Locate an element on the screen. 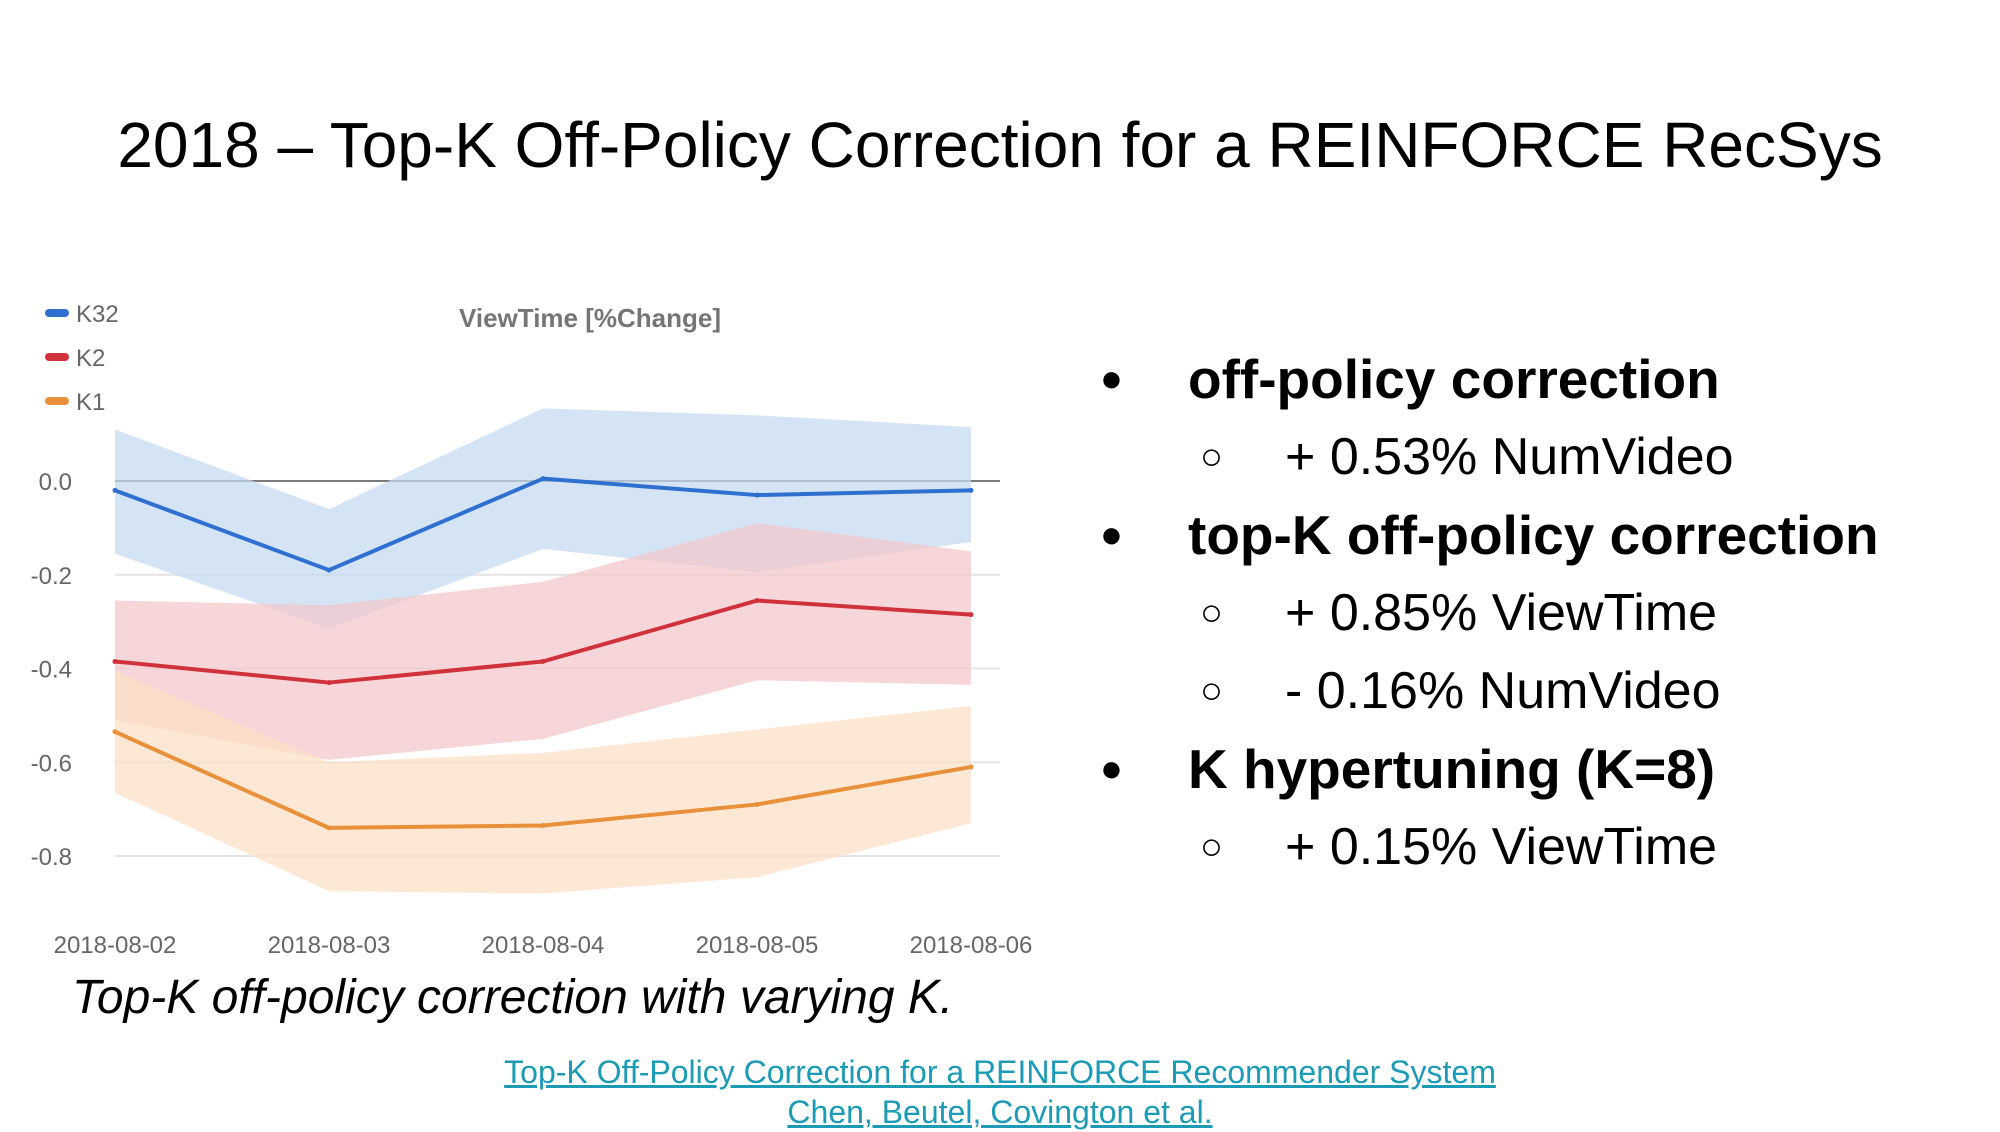 This screenshot has width=2000, height=1132. sub-bullet-item: ○ + 0.85% ViewTime is located at coordinates (1540, 613).